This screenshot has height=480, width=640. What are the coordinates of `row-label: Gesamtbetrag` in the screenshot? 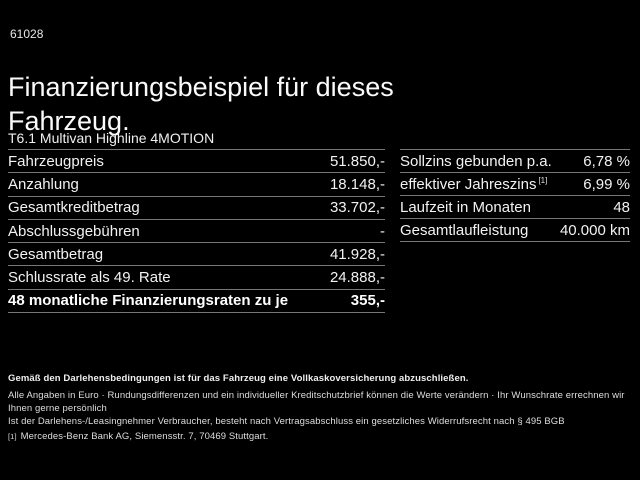 It's located at (56, 254).